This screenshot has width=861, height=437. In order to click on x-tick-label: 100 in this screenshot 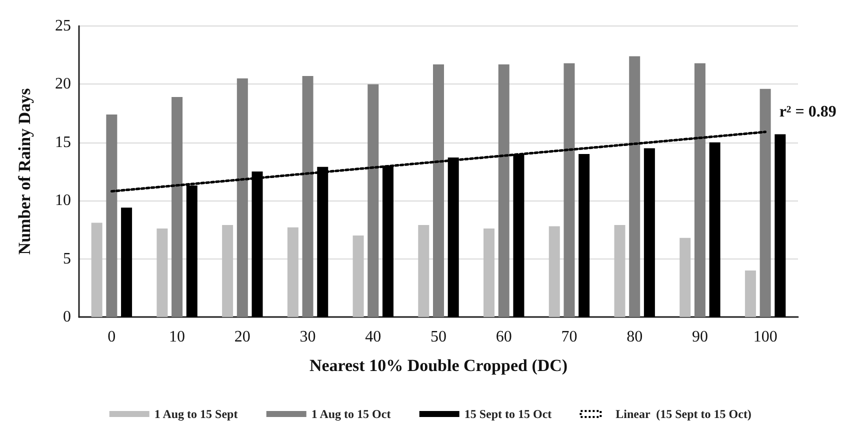, I will do `click(765, 337)`.